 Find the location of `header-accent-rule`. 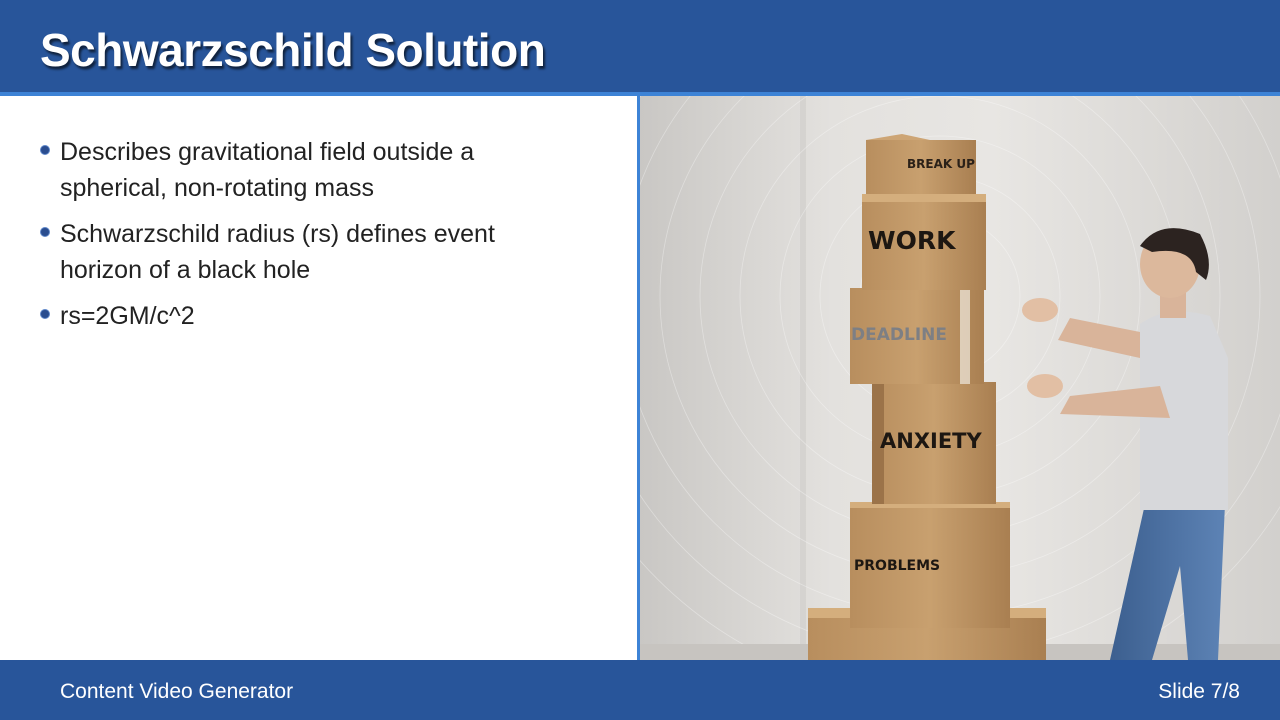

header-accent-rule is located at coordinates (640, 94).